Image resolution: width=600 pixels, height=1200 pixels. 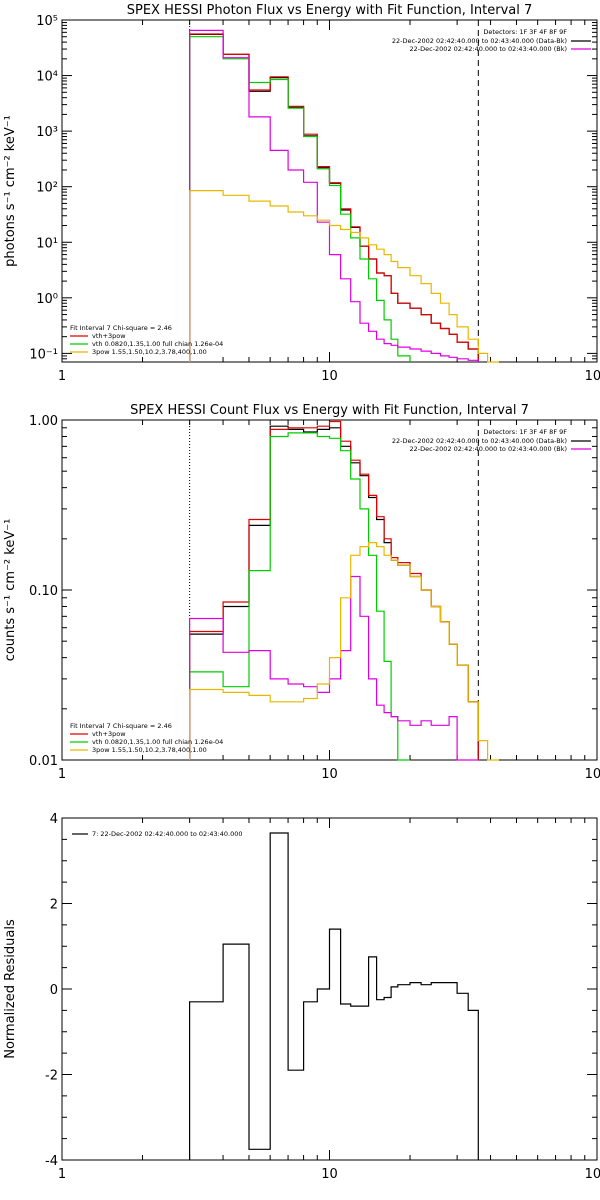 What do you see at coordinates (43, 421) in the screenshot?
I see `y-tick-label: 1.00` at bounding box center [43, 421].